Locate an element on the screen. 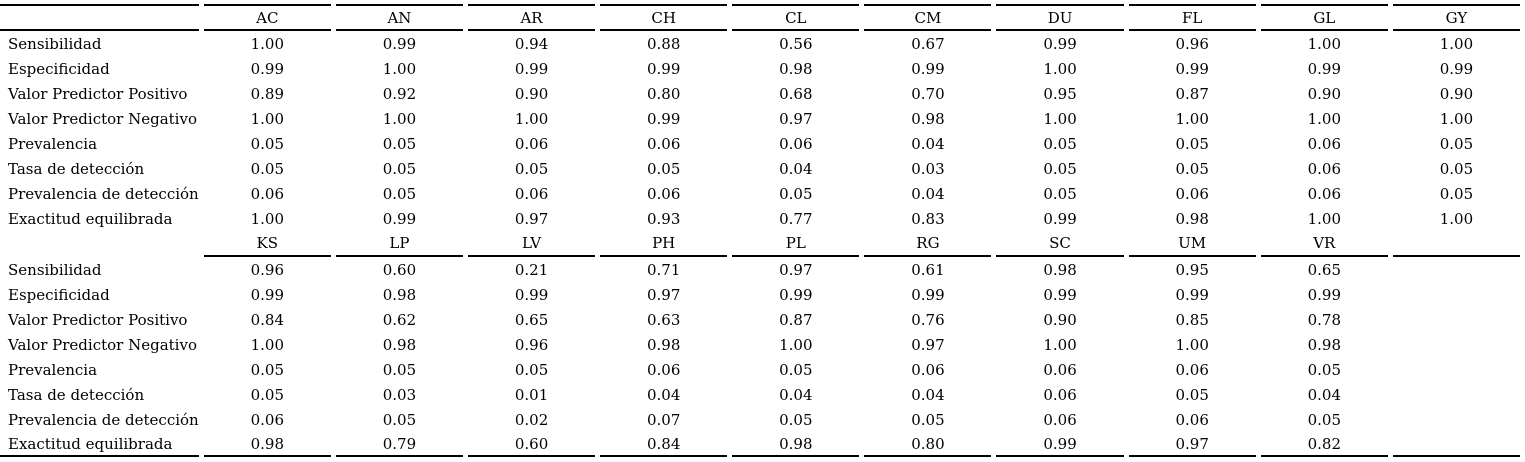  column-header-row: KS LP LV PH PL RG SC UM VR is located at coordinates (760, 244).